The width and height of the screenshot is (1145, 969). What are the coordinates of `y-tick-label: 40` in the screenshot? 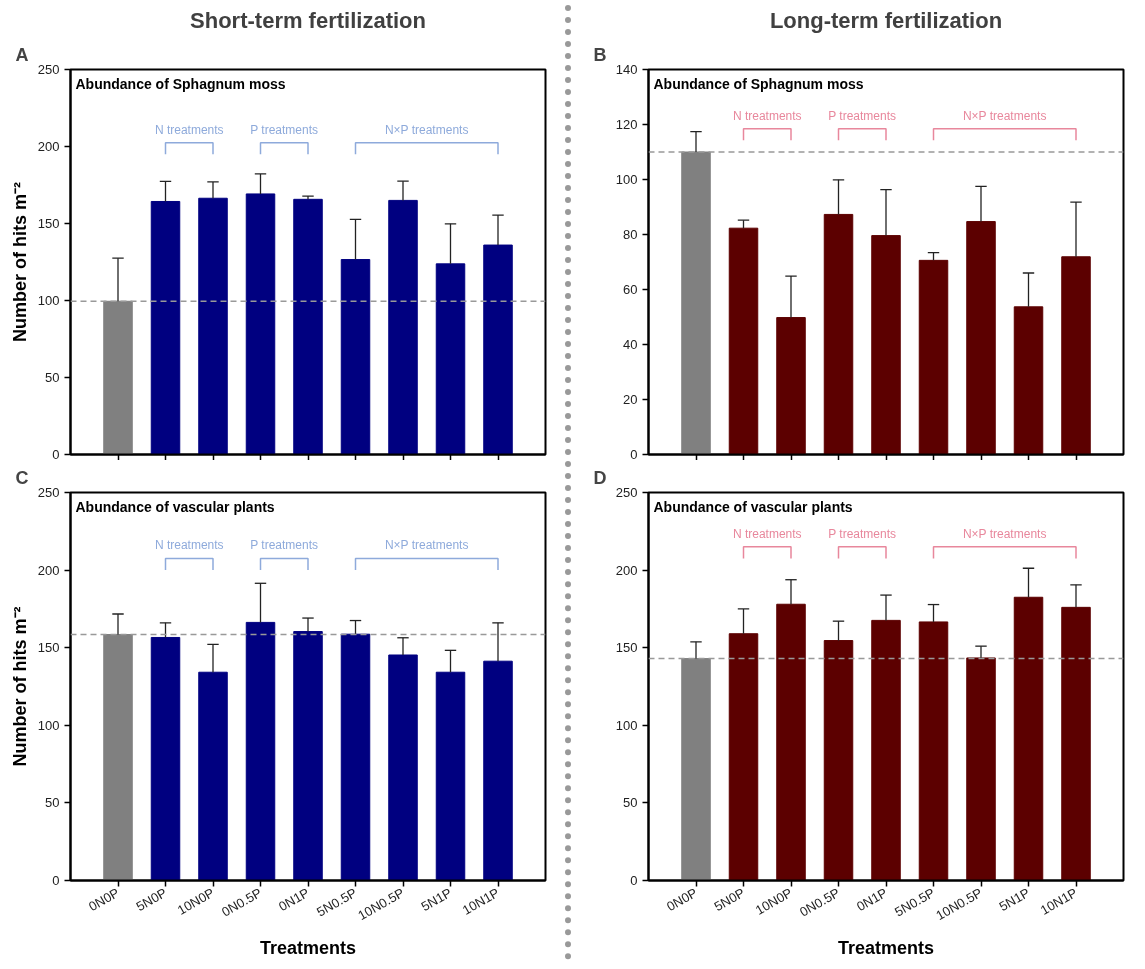 It's located at (630, 344).